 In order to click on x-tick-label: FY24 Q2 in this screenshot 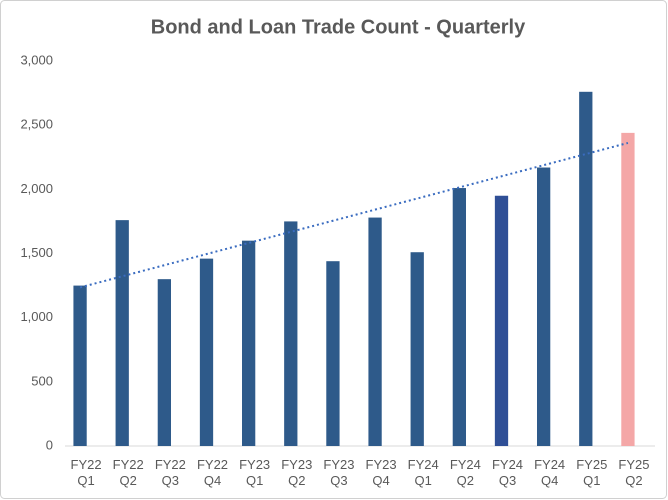, I will do `click(465, 472)`.